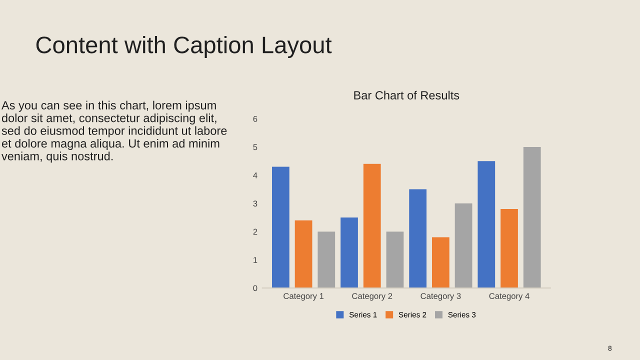 This screenshot has height=360, width=640. I want to click on y-tick-label: 1, so click(256, 260).